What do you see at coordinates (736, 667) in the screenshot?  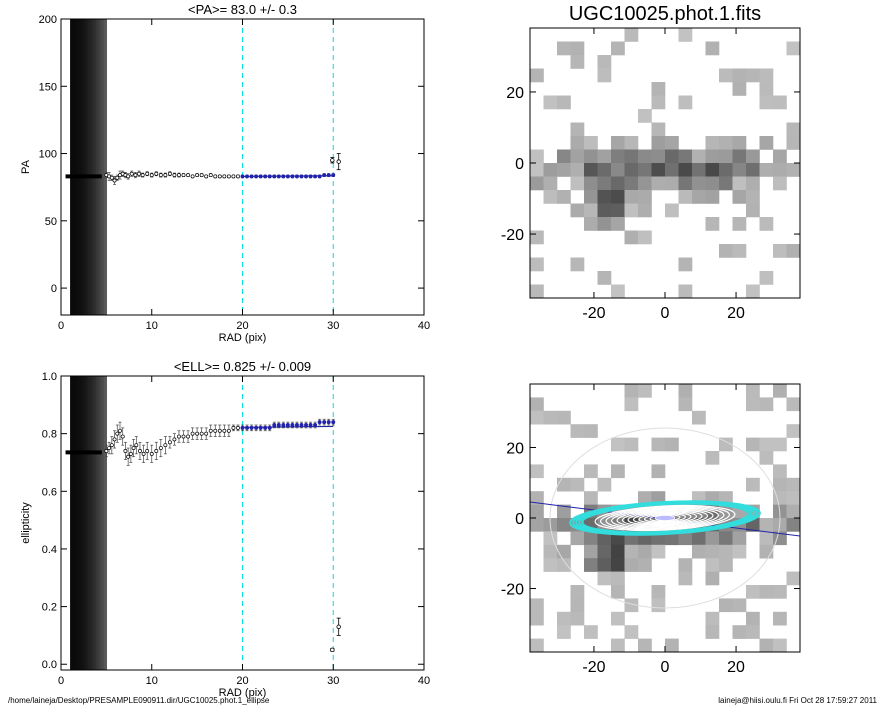 I see `x-tick-label: 20` at bounding box center [736, 667].